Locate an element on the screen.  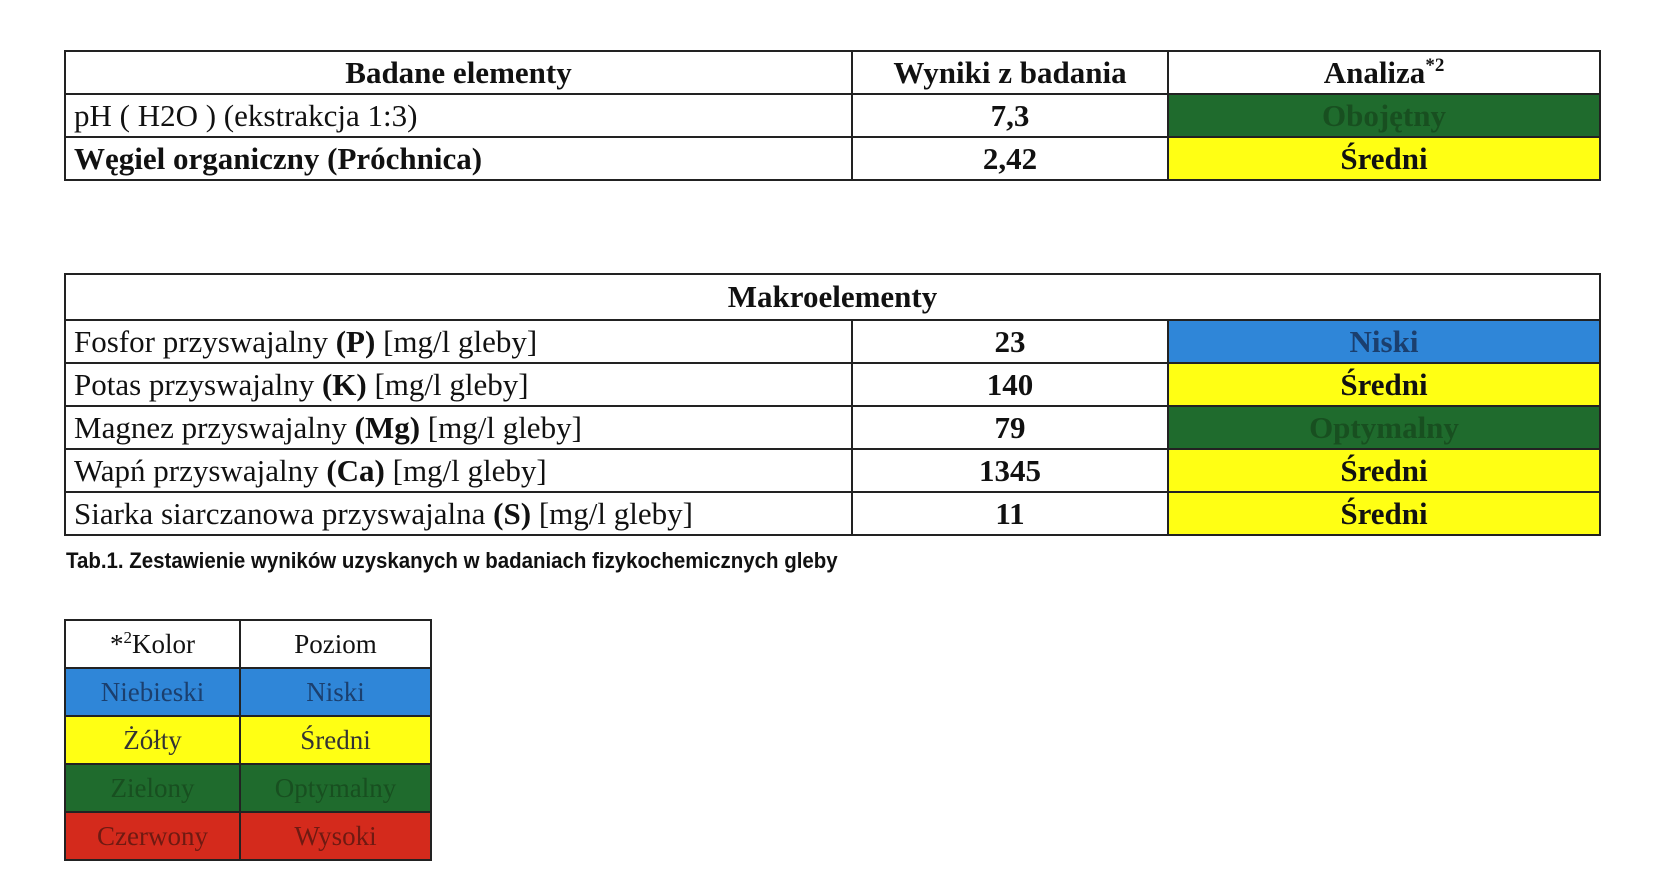
result-cell: 23 is located at coordinates (1010, 341).